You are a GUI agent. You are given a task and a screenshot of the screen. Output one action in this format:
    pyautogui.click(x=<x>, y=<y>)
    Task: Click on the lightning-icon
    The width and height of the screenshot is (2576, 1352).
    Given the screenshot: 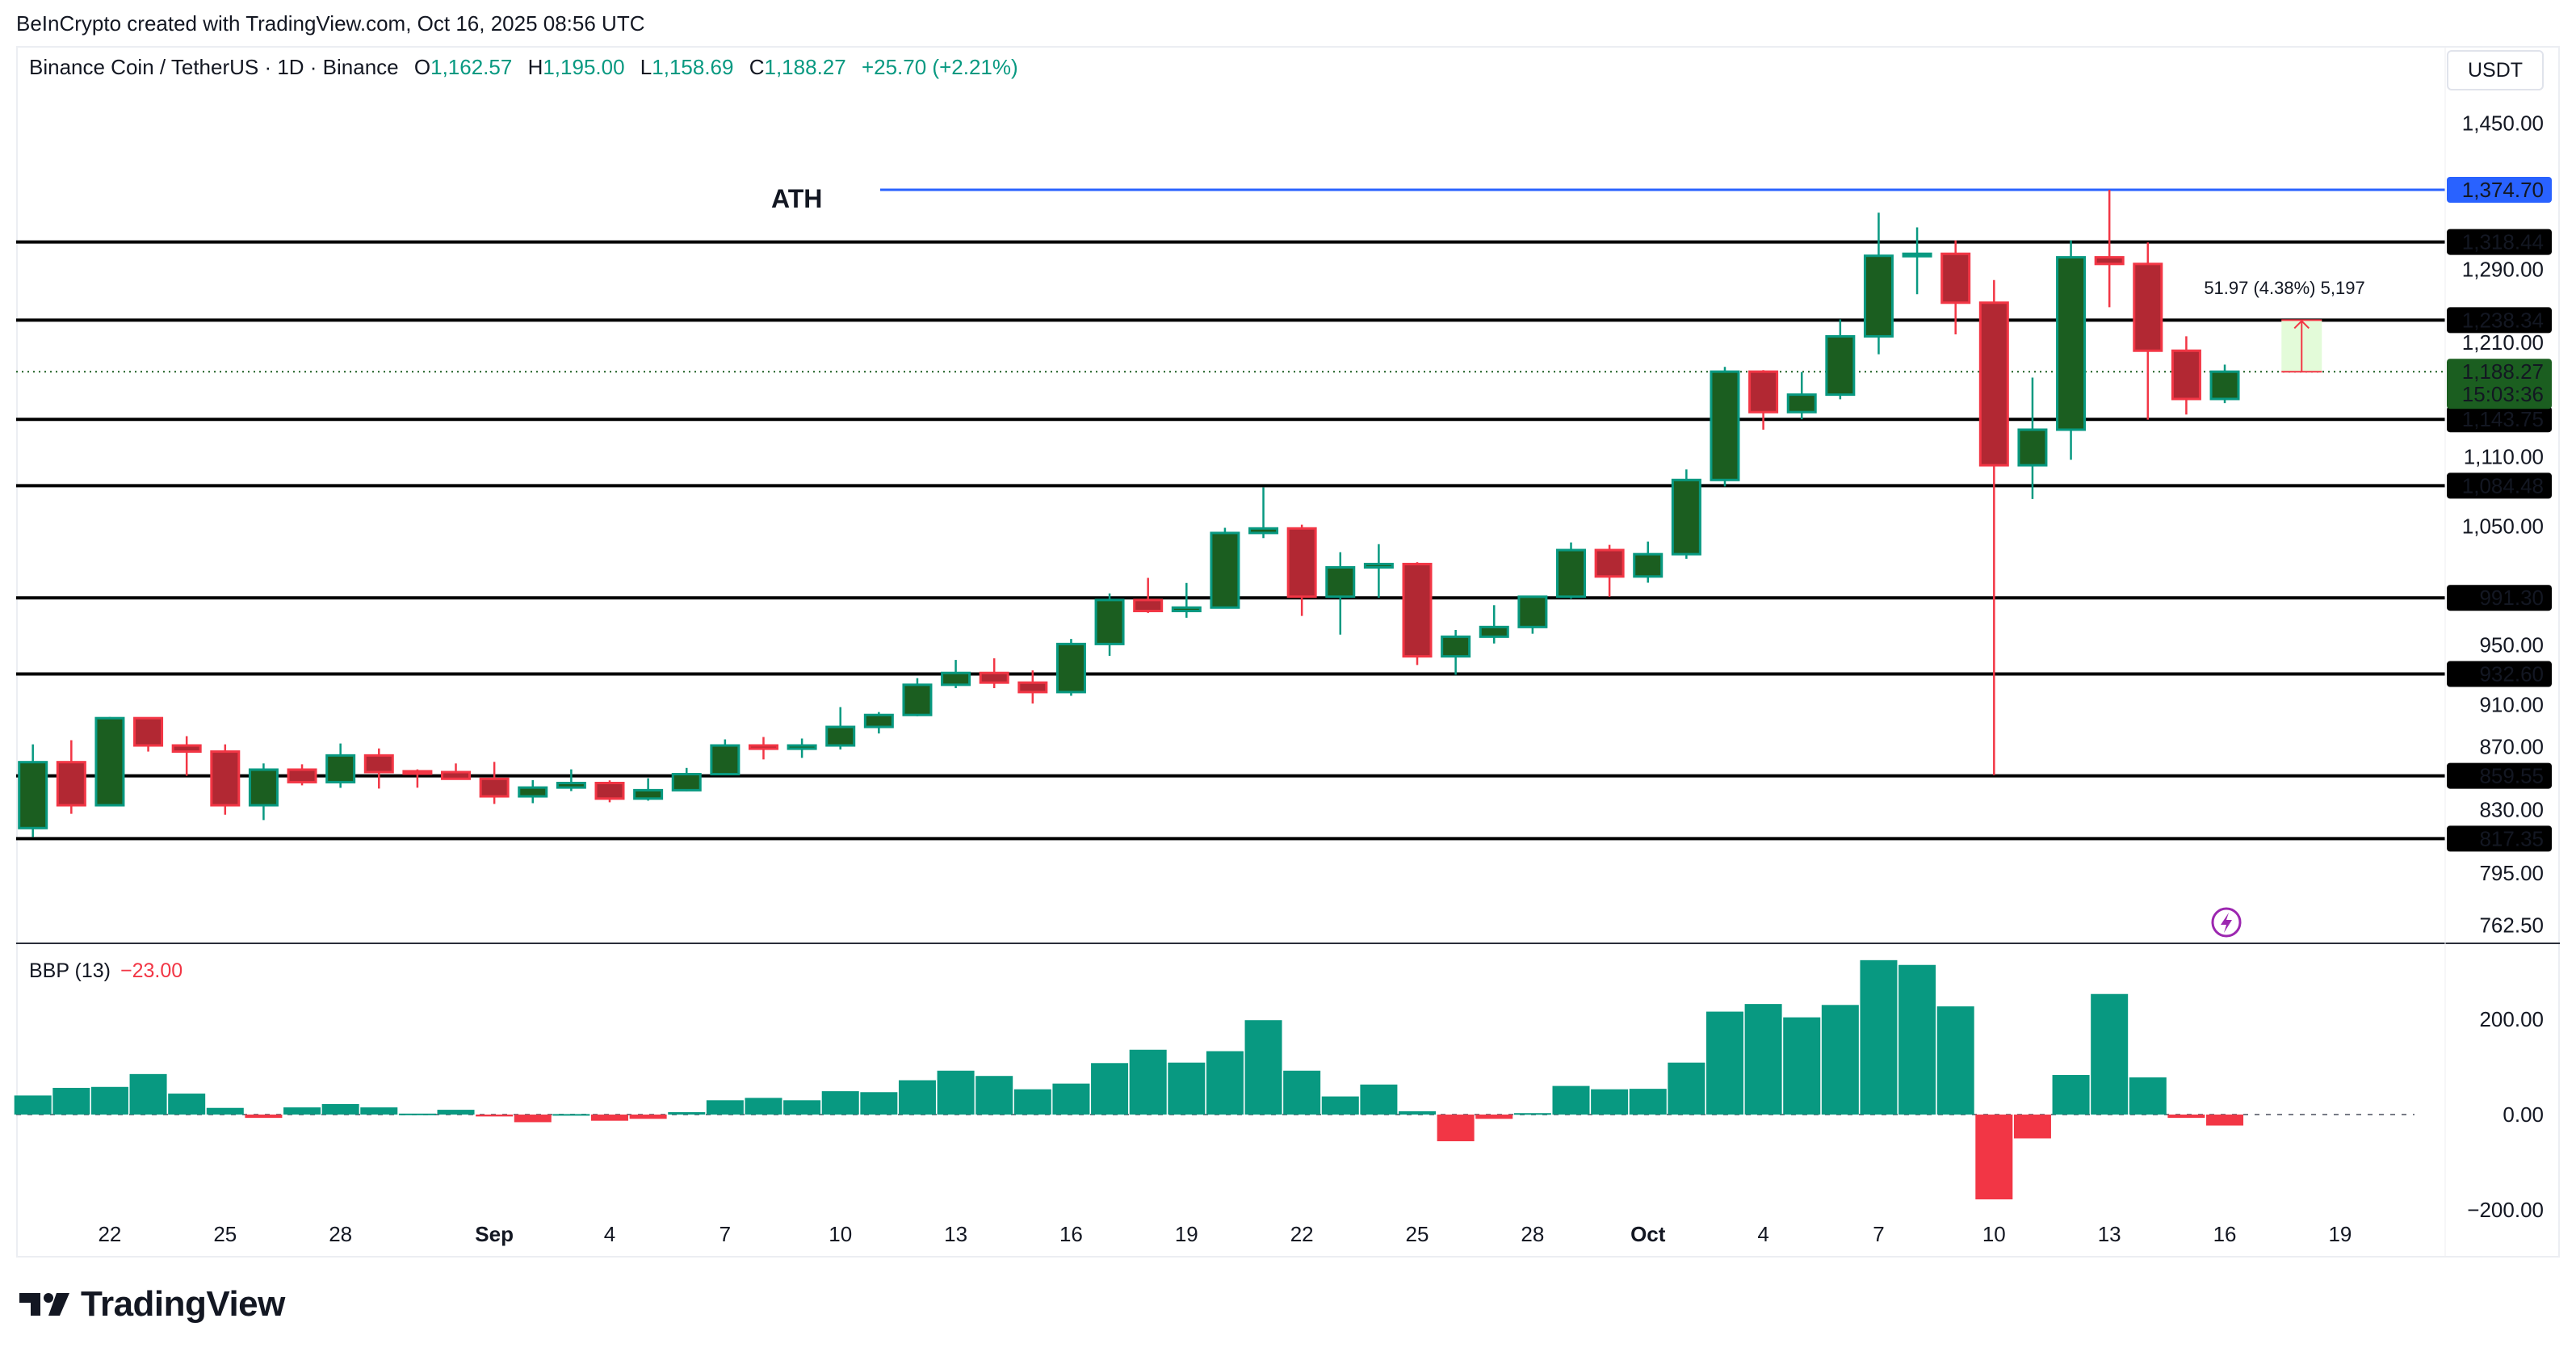 What is the action you would take?
    pyautogui.click(x=2226, y=922)
    